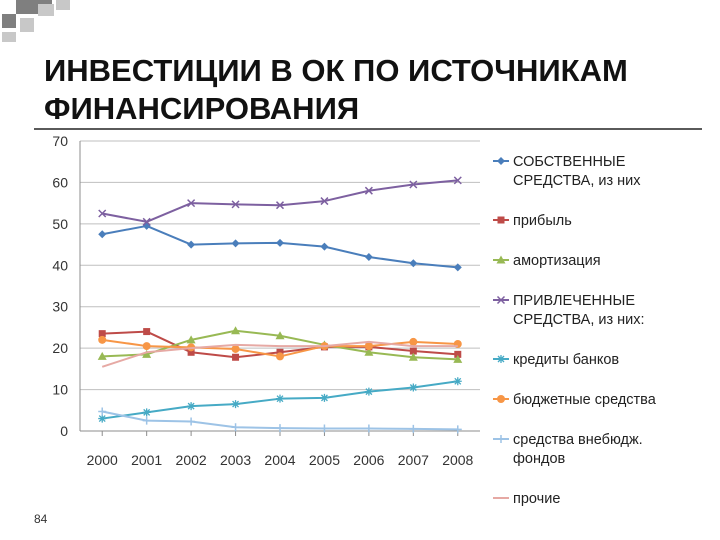 This screenshot has width=720, height=540. What do you see at coordinates (577, 181) in the screenshot?
I see `legend-label: СРЕДСТВА, из них` at bounding box center [577, 181].